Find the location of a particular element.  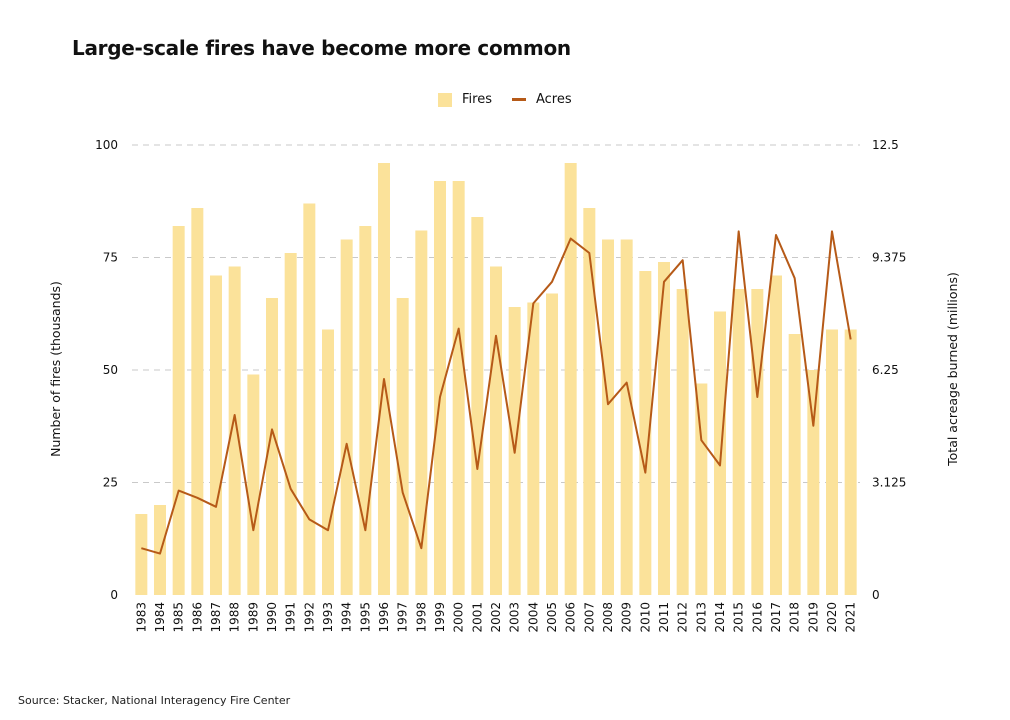

bar-fires-2021 is located at coordinates (850, 462).